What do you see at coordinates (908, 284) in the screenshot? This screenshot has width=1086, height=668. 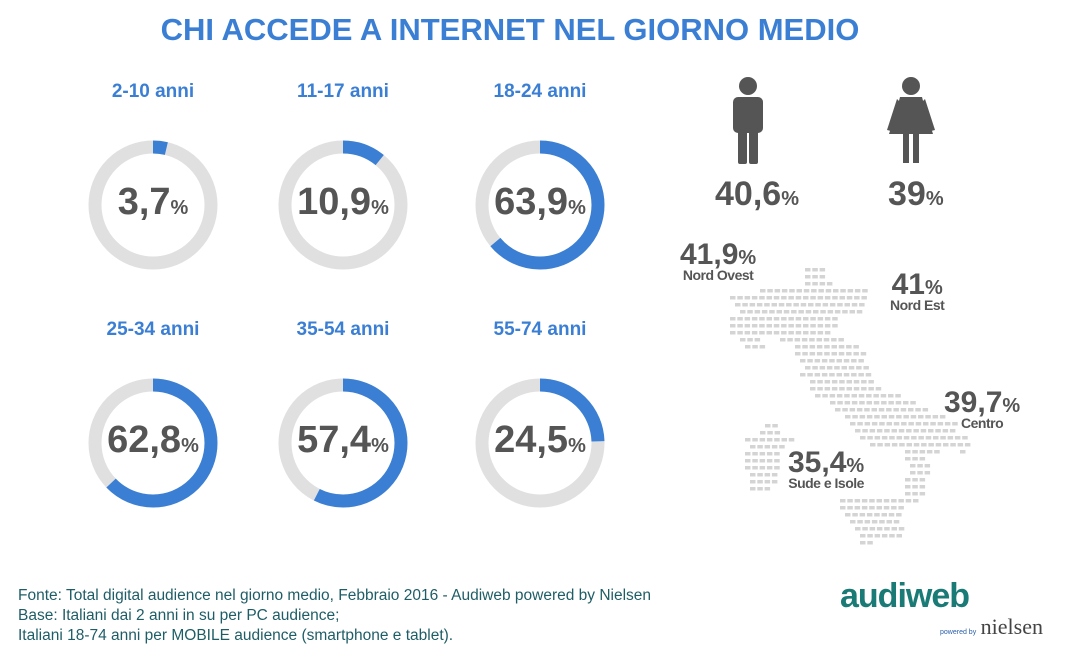 I see `region-value: 41` at bounding box center [908, 284].